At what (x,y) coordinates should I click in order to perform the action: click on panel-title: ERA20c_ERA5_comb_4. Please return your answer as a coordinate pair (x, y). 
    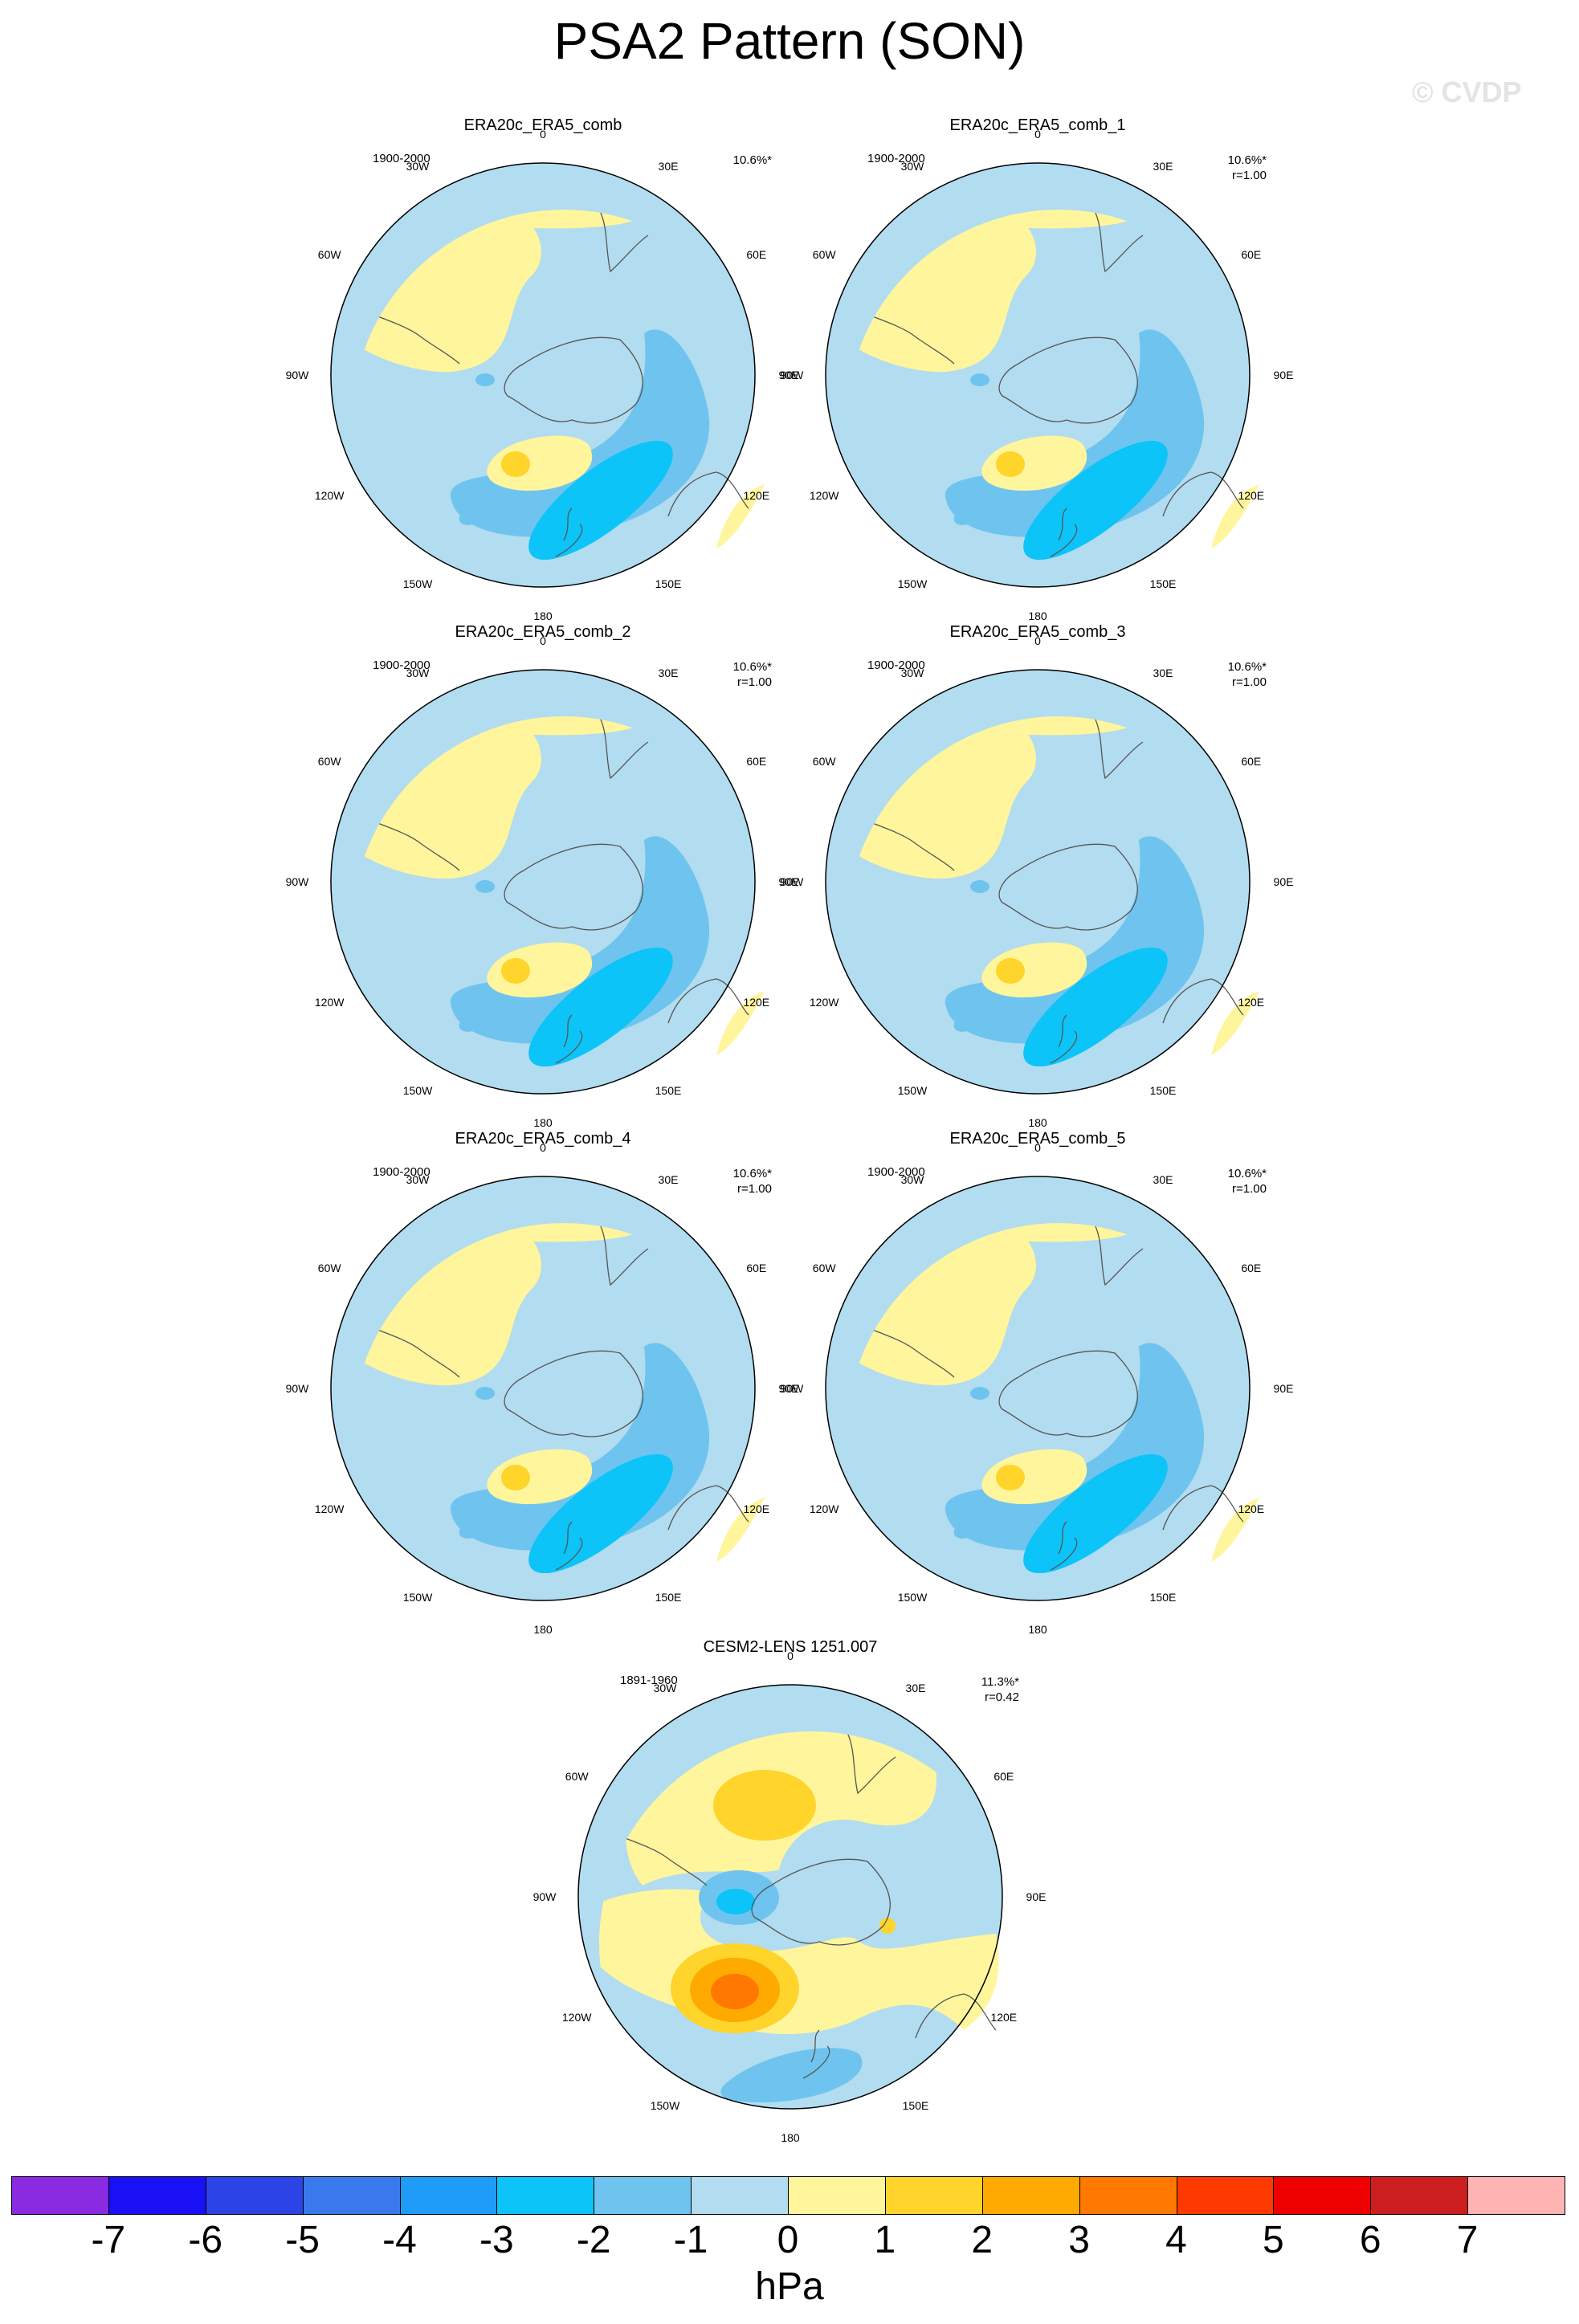
    Looking at the image, I should click on (543, 1139).